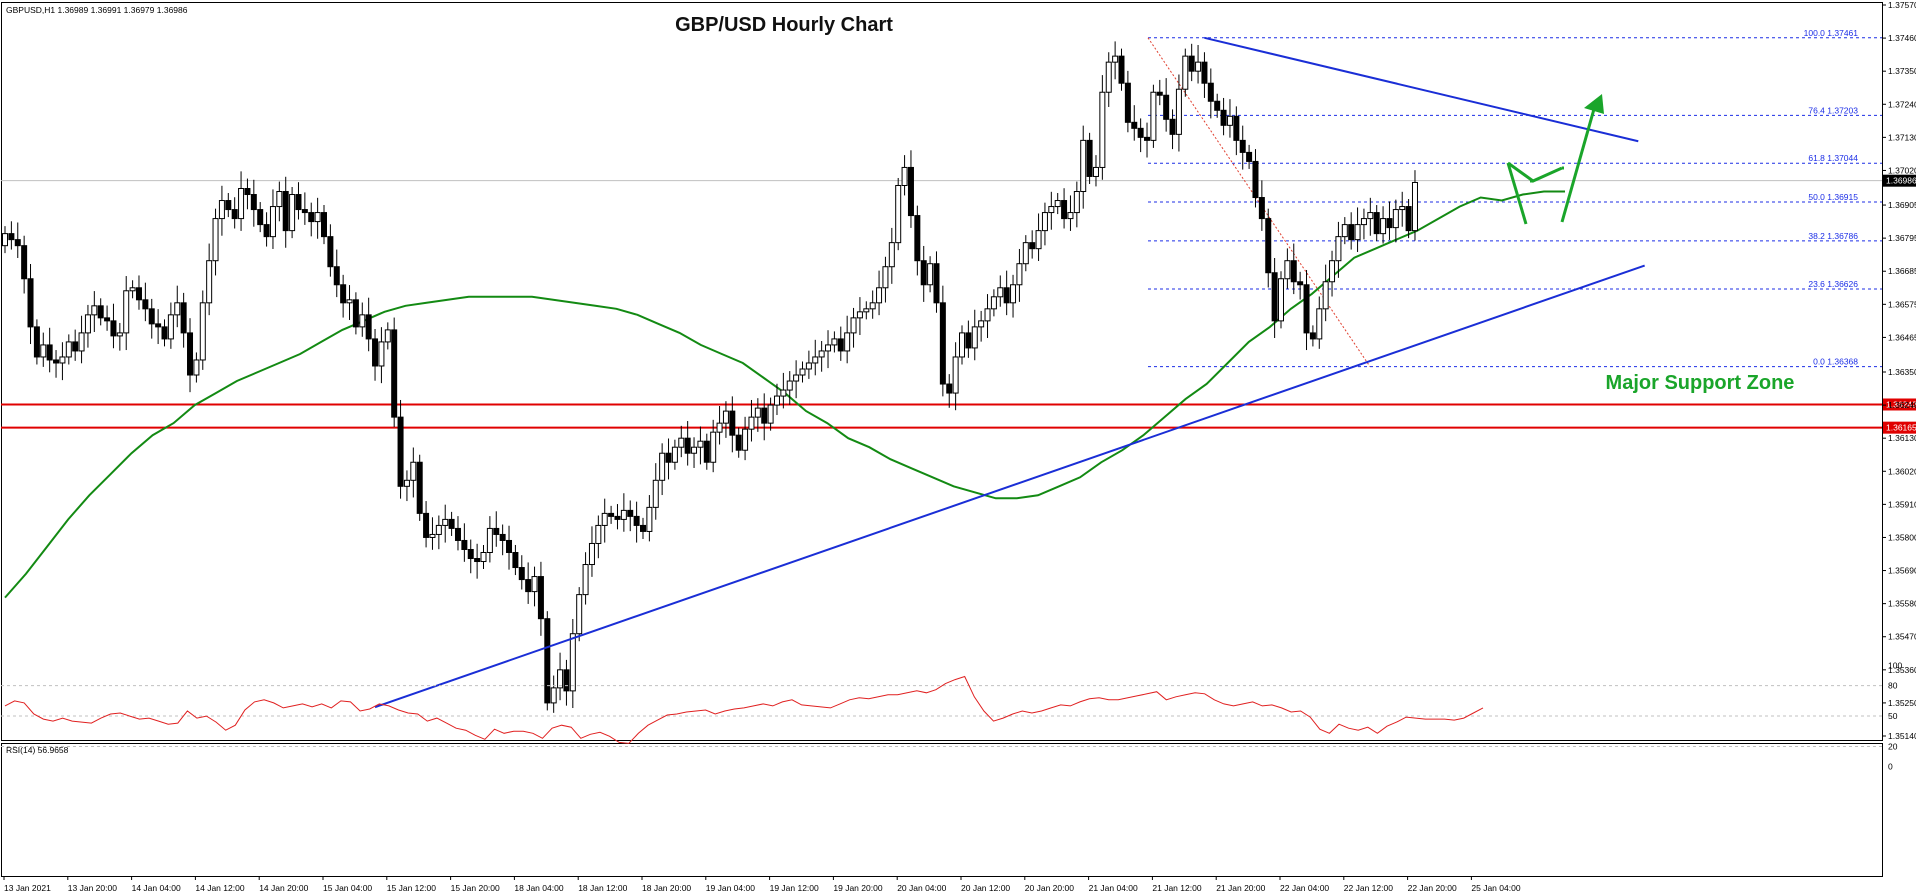  Describe the element at coordinates (1831, 33) in the screenshot. I see `fibonacci-level-label: 100.0 1.37461` at that location.